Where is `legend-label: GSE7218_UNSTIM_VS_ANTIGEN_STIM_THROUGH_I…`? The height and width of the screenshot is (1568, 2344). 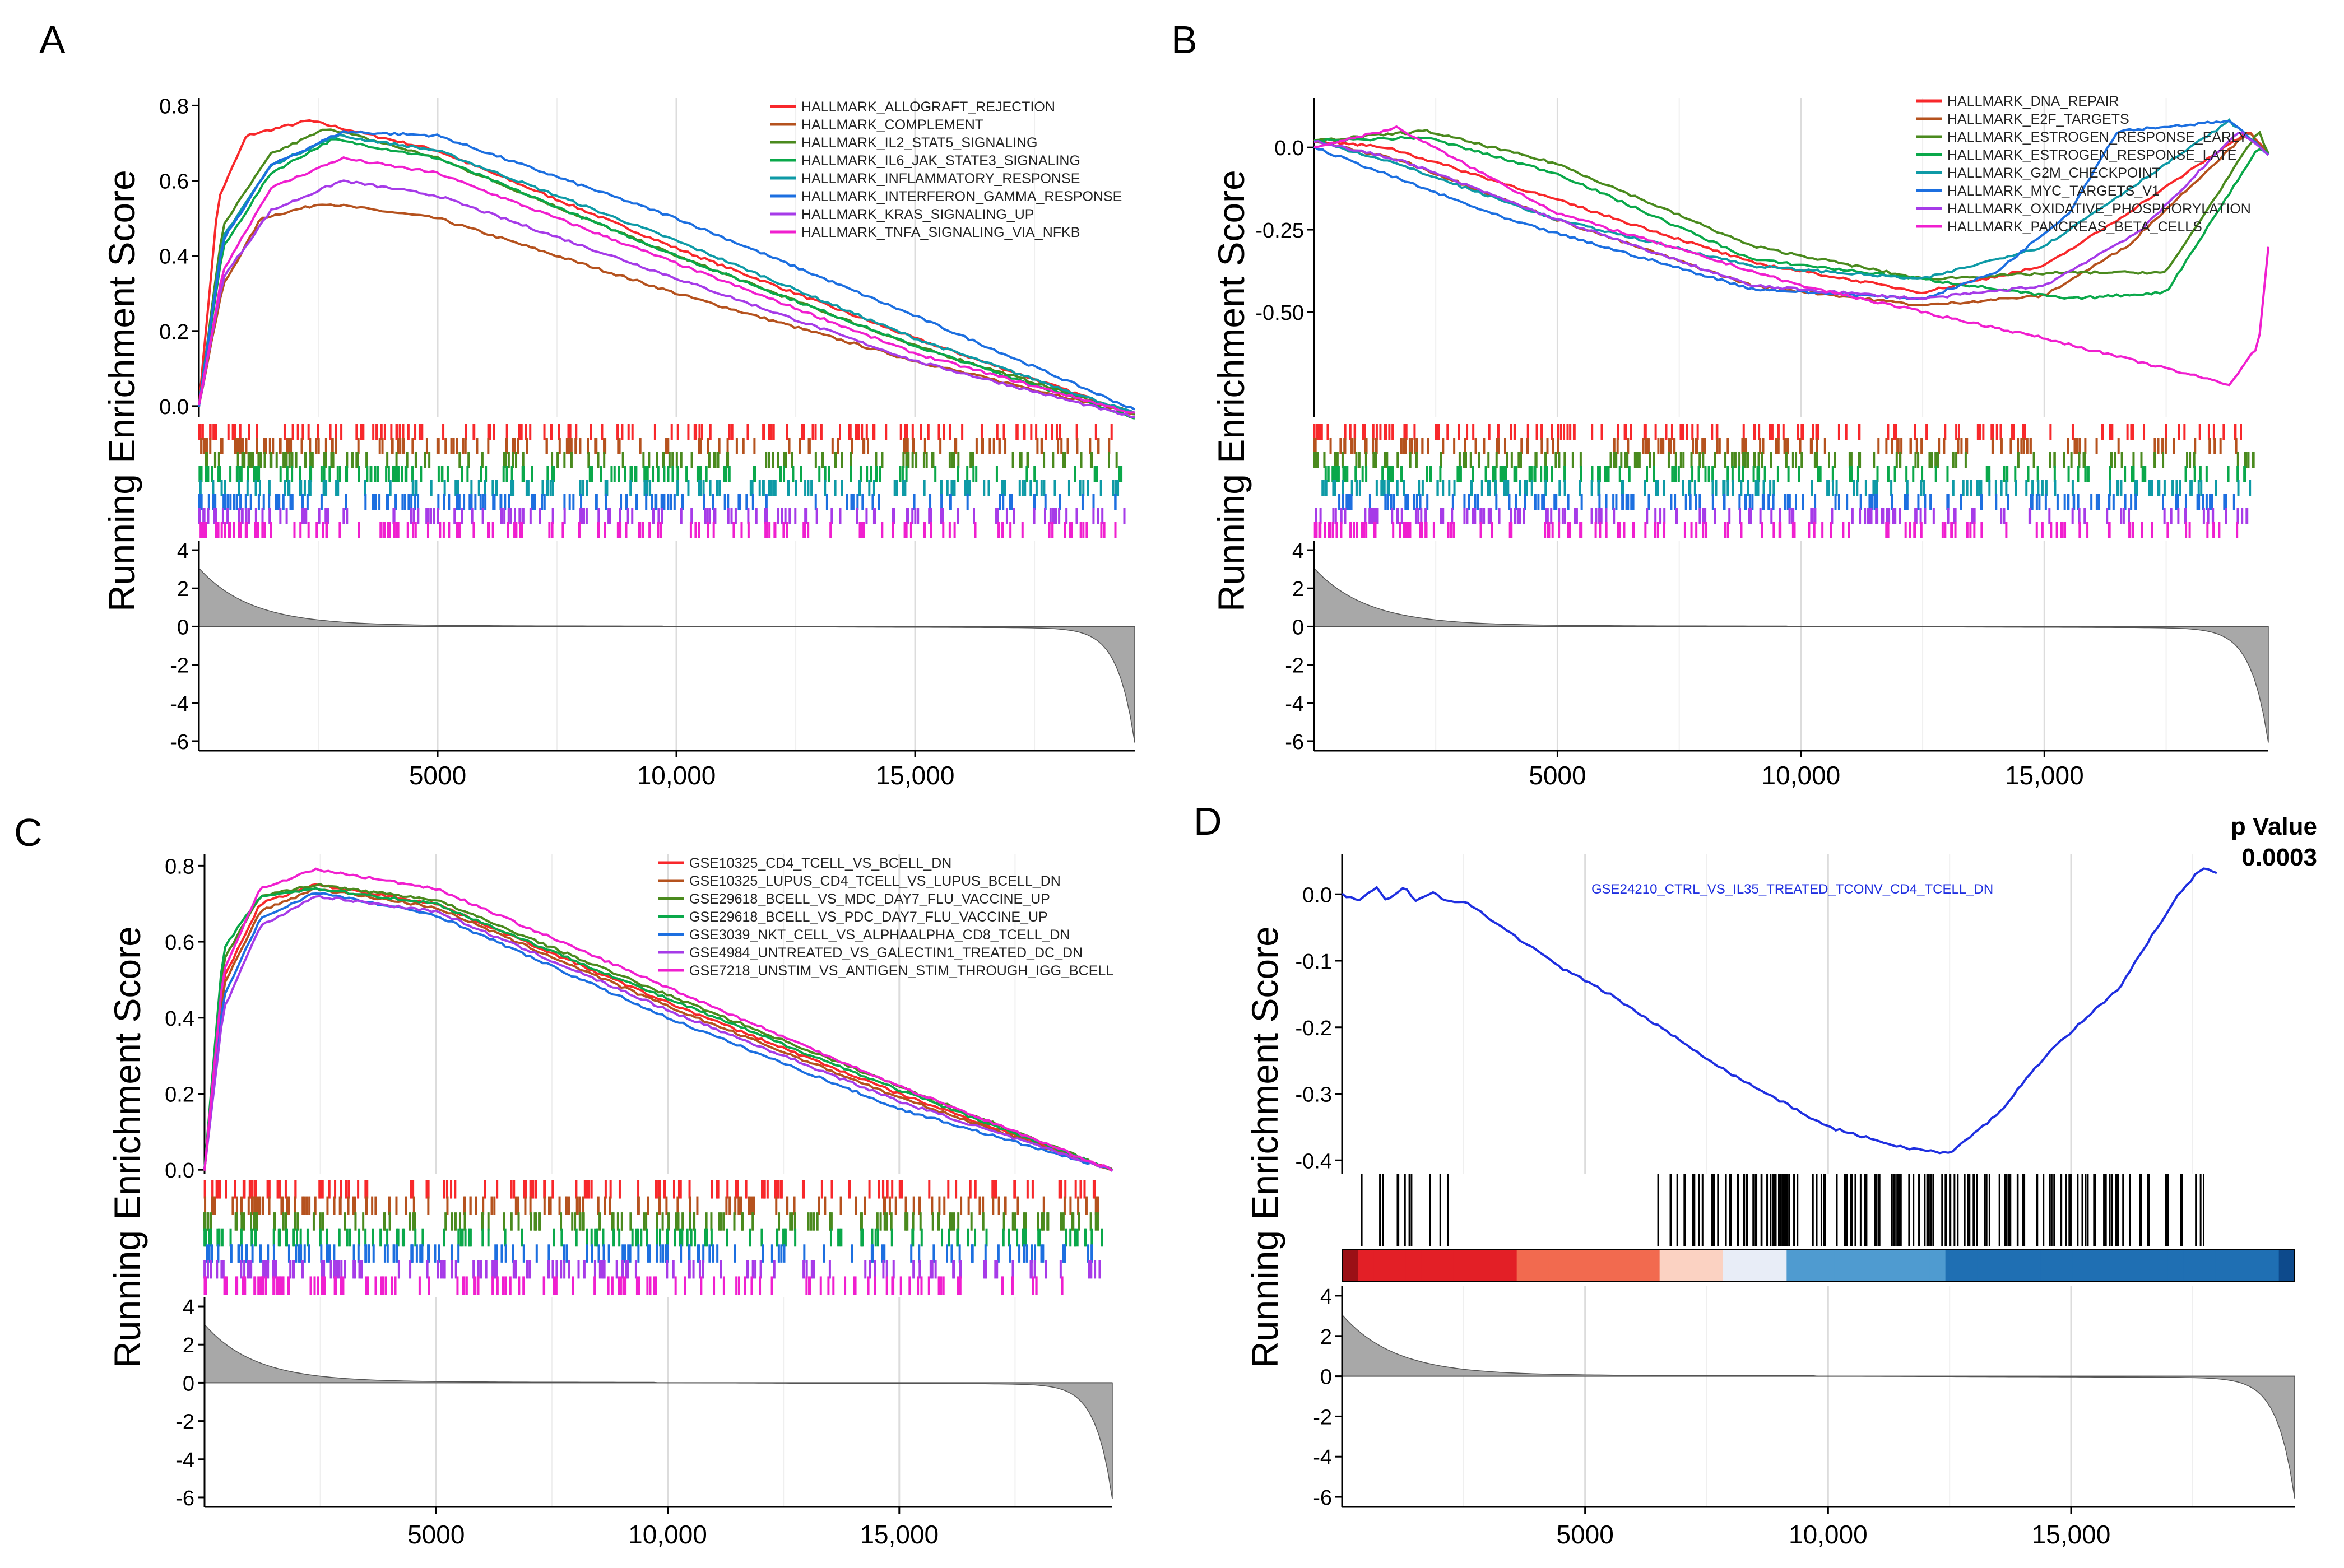 legend-label: GSE7218_UNSTIM_VS_ANTIGEN_STIM_THROUGH_I… is located at coordinates (901, 971).